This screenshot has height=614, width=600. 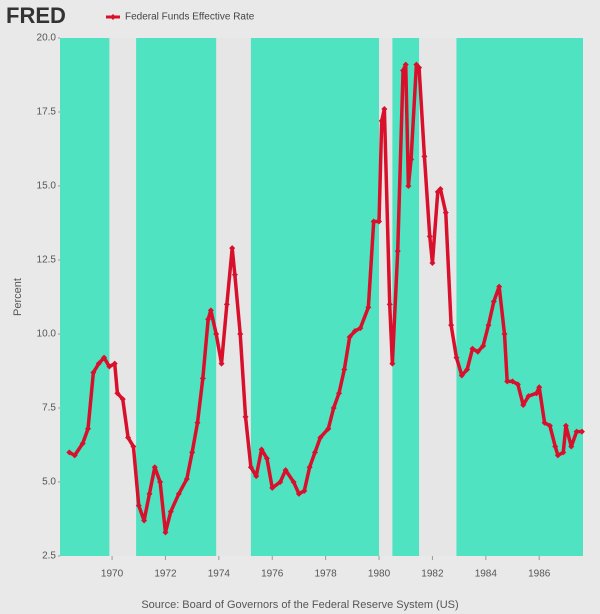 What do you see at coordinates (113, 17) in the screenshot?
I see `legend-marker` at bounding box center [113, 17].